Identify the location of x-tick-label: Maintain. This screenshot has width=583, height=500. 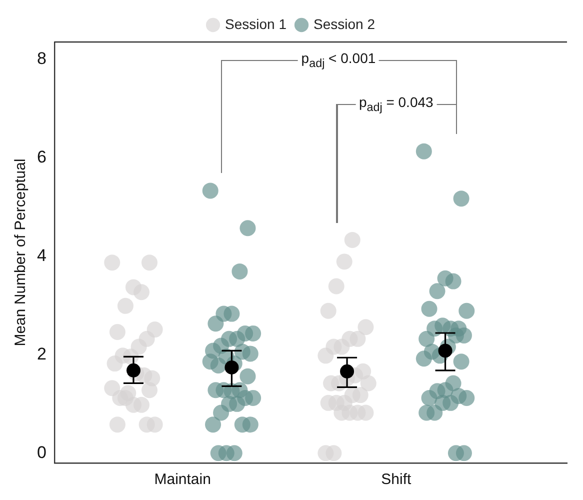
(182, 479).